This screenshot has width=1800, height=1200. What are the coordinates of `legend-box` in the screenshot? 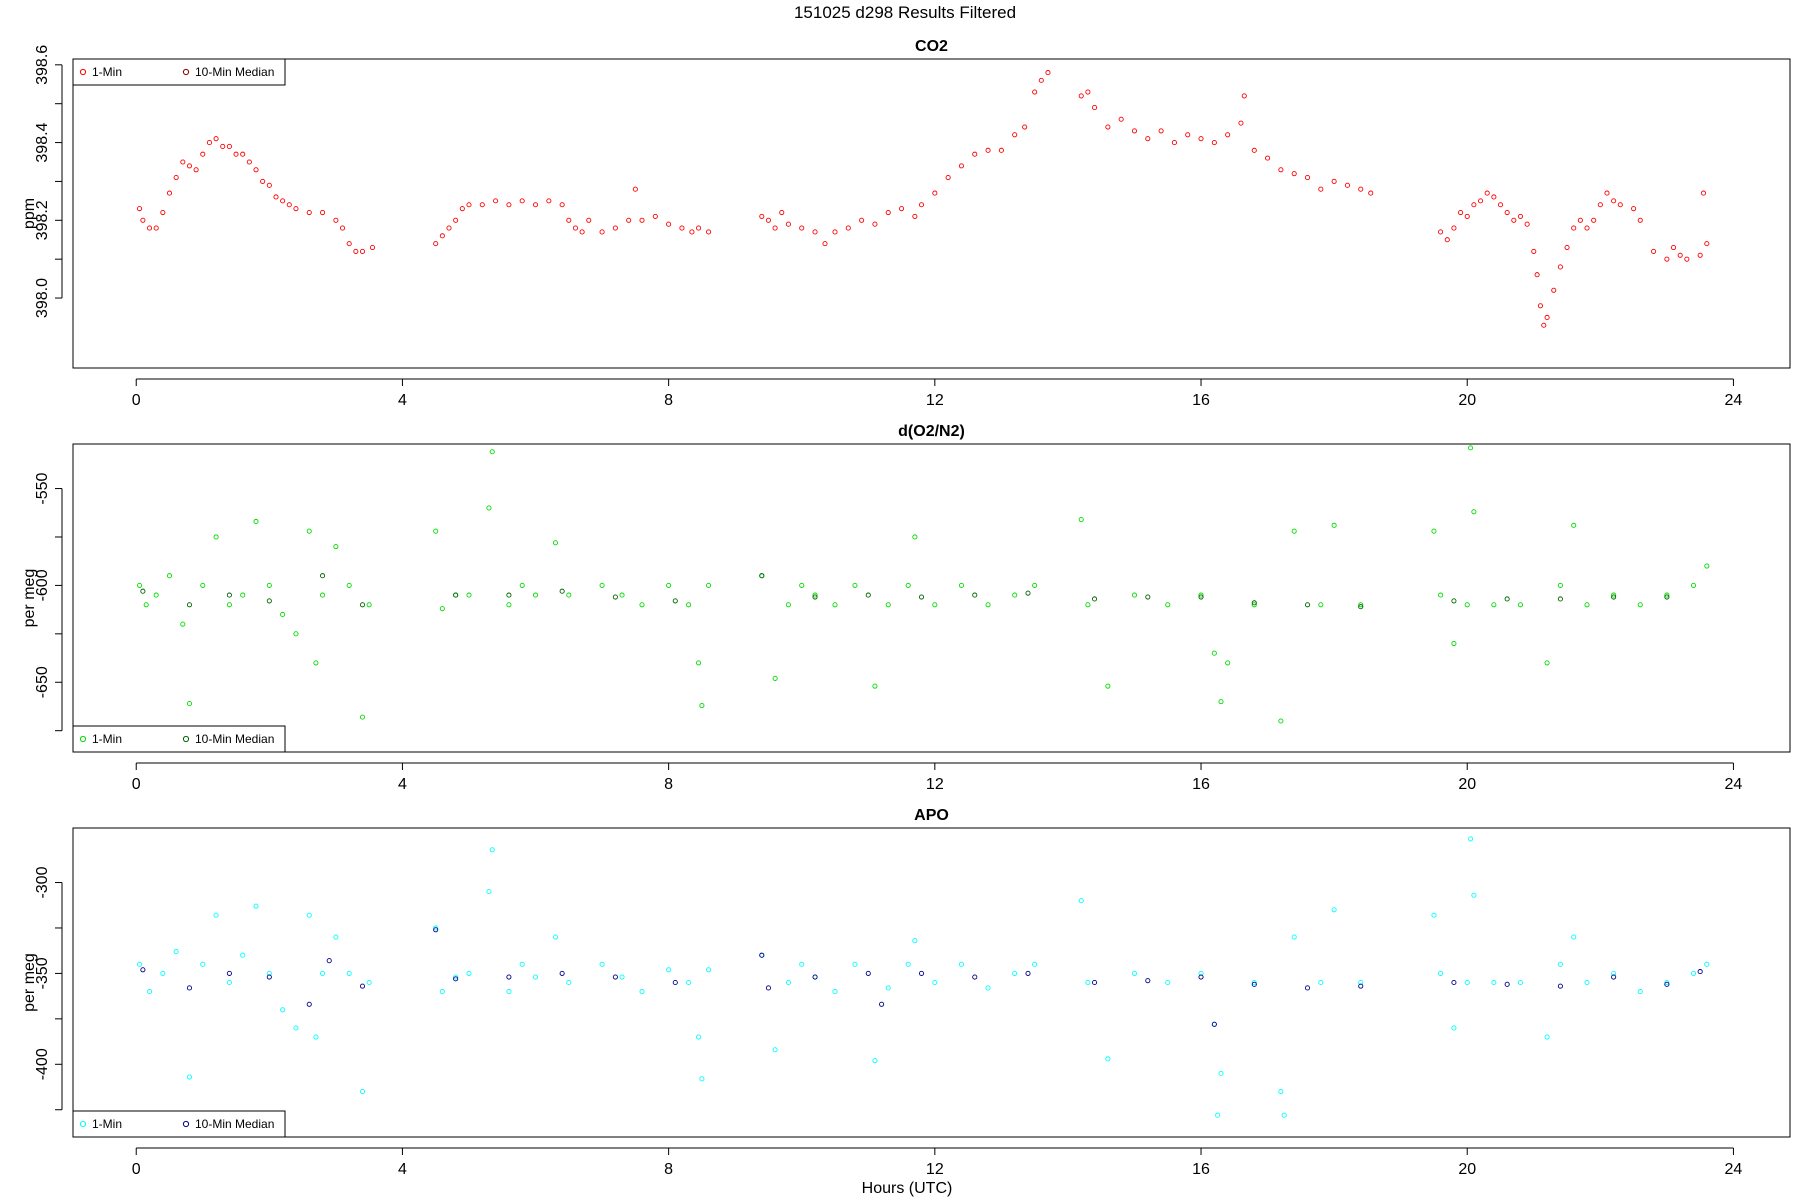 It's located at (179, 1124).